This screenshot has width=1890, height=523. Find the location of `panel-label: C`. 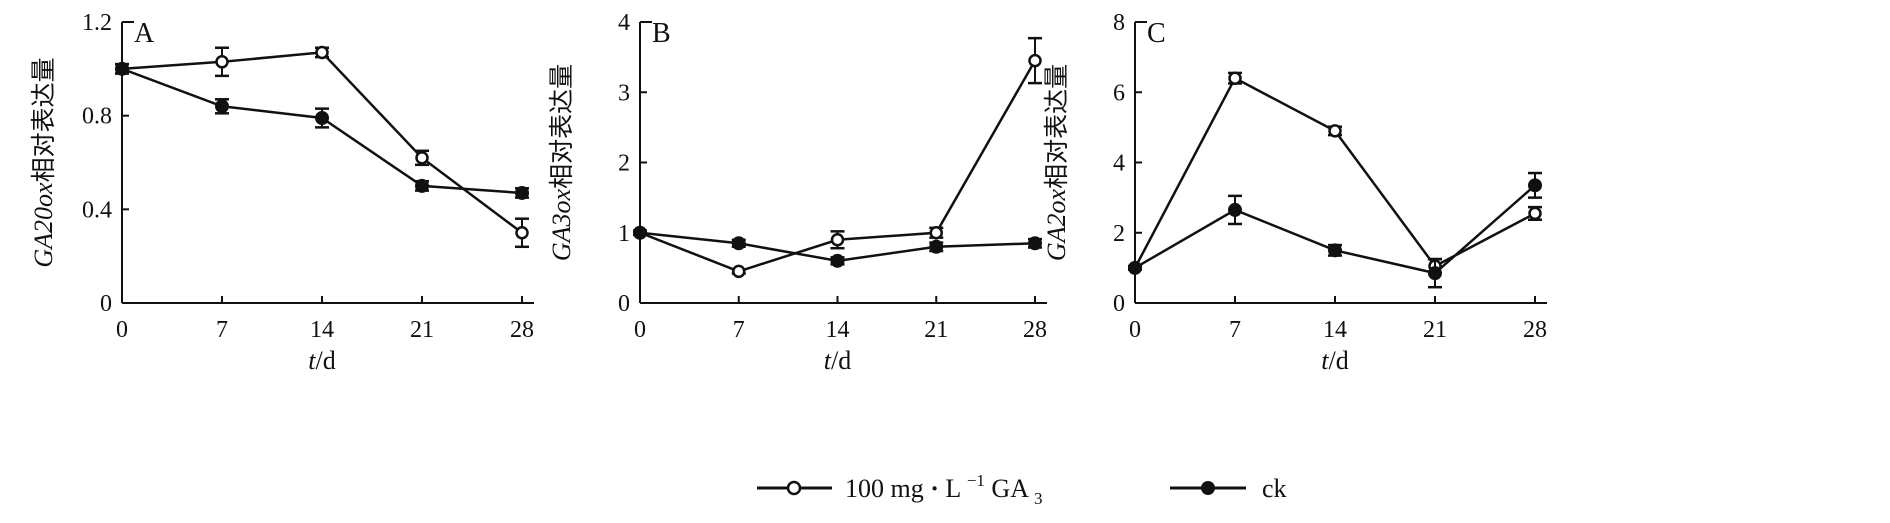

panel-label: C is located at coordinates (1156, 33).